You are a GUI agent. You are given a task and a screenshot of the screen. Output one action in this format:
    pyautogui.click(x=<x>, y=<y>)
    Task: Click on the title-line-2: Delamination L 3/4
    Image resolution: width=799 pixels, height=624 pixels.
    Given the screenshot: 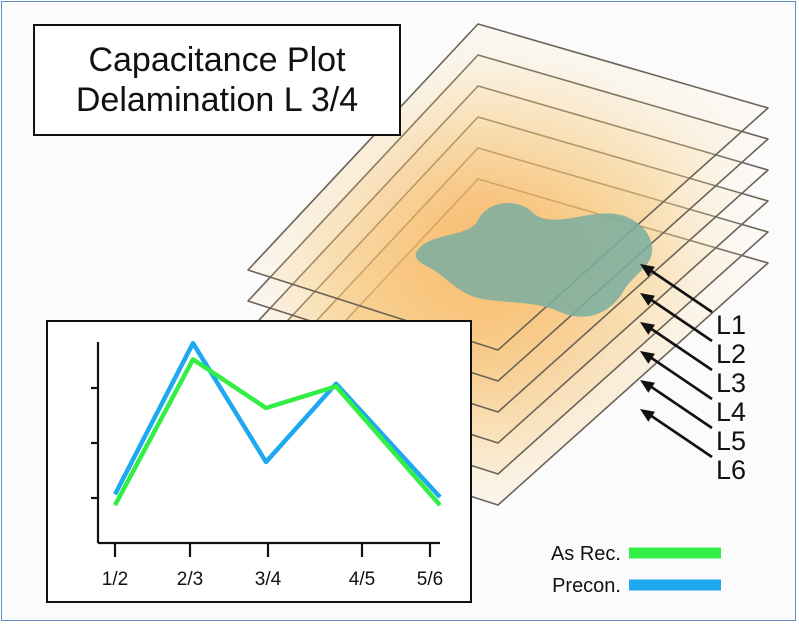 What is the action you would take?
    pyautogui.click(x=217, y=100)
    